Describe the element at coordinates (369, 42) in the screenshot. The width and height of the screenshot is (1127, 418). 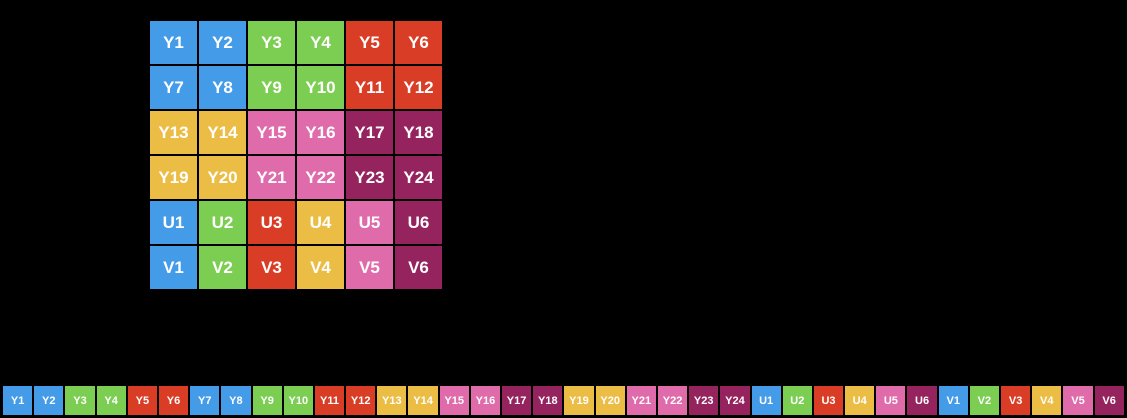
I see `grid-cell: Y5` at that location.